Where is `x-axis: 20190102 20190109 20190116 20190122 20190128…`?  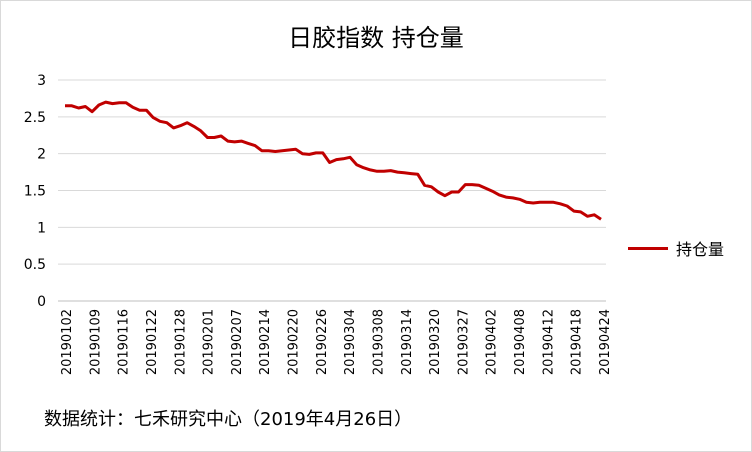
x-axis: 20190102 20190109 20190116 20190122 20190128… is located at coordinates (336, 342).